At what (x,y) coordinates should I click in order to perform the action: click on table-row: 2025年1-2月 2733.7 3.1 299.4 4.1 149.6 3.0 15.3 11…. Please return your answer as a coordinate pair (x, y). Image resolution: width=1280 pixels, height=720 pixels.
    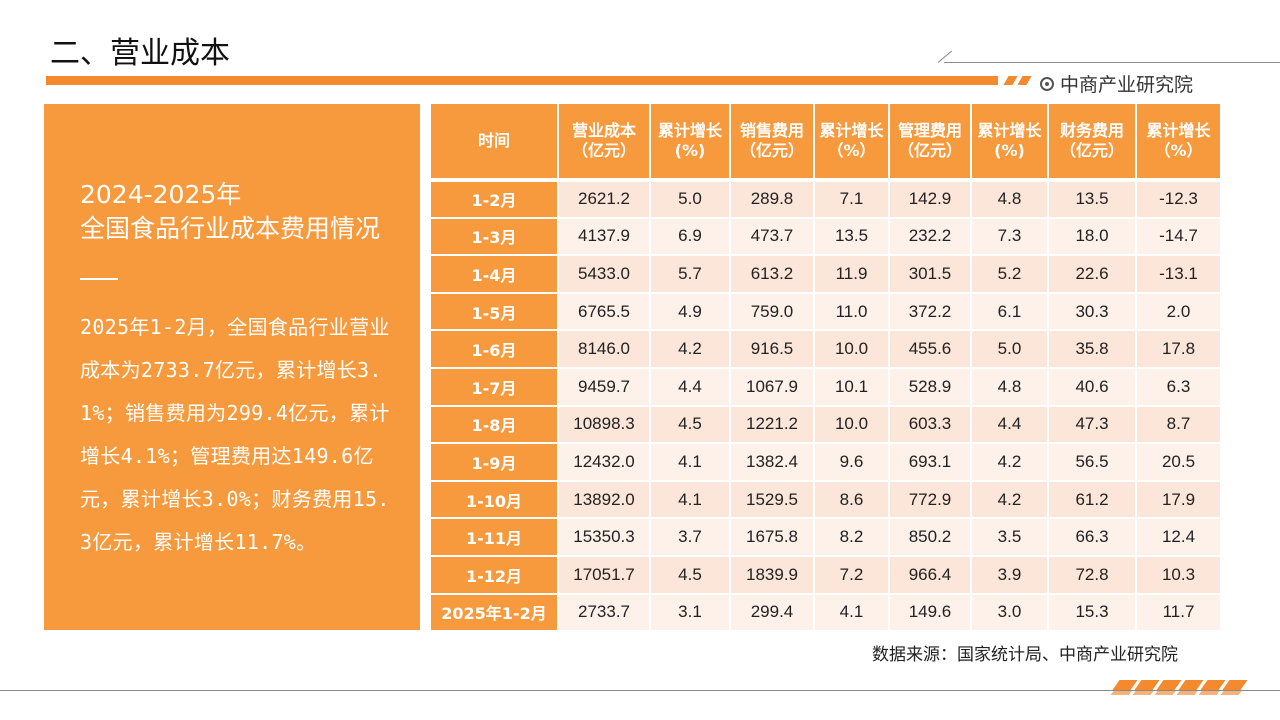
    Looking at the image, I should click on (825, 613).